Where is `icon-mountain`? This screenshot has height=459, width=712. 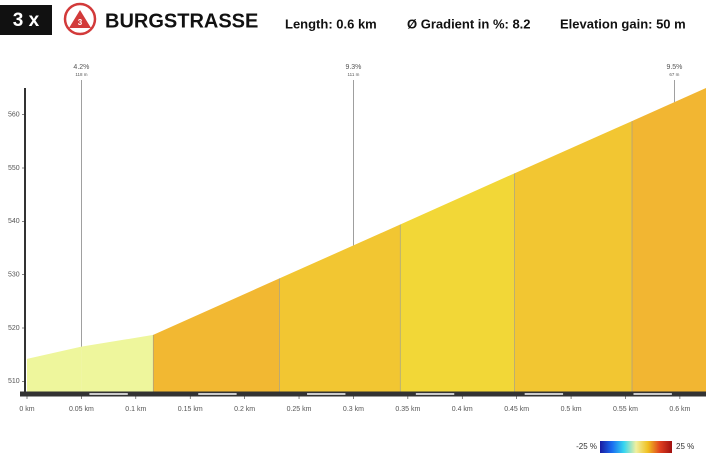 icon-mountain is located at coordinates (80, 19).